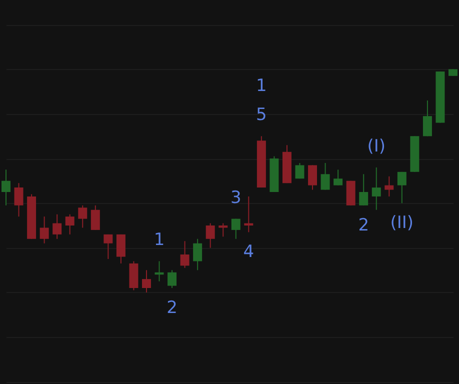  Describe the element at coordinates (236, 198) in the screenshot. I see `text: 3` at that location.